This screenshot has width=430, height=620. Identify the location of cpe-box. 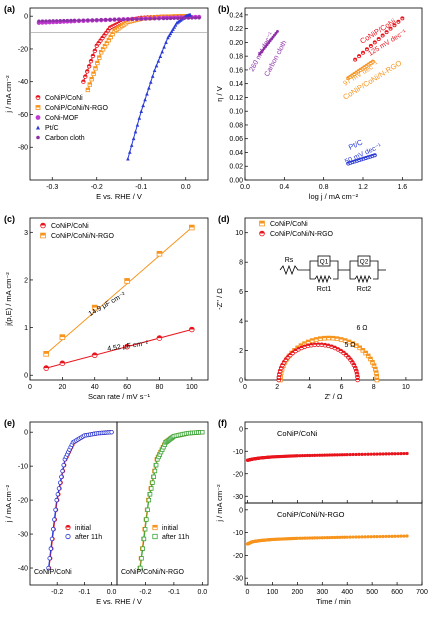
(324, 261).